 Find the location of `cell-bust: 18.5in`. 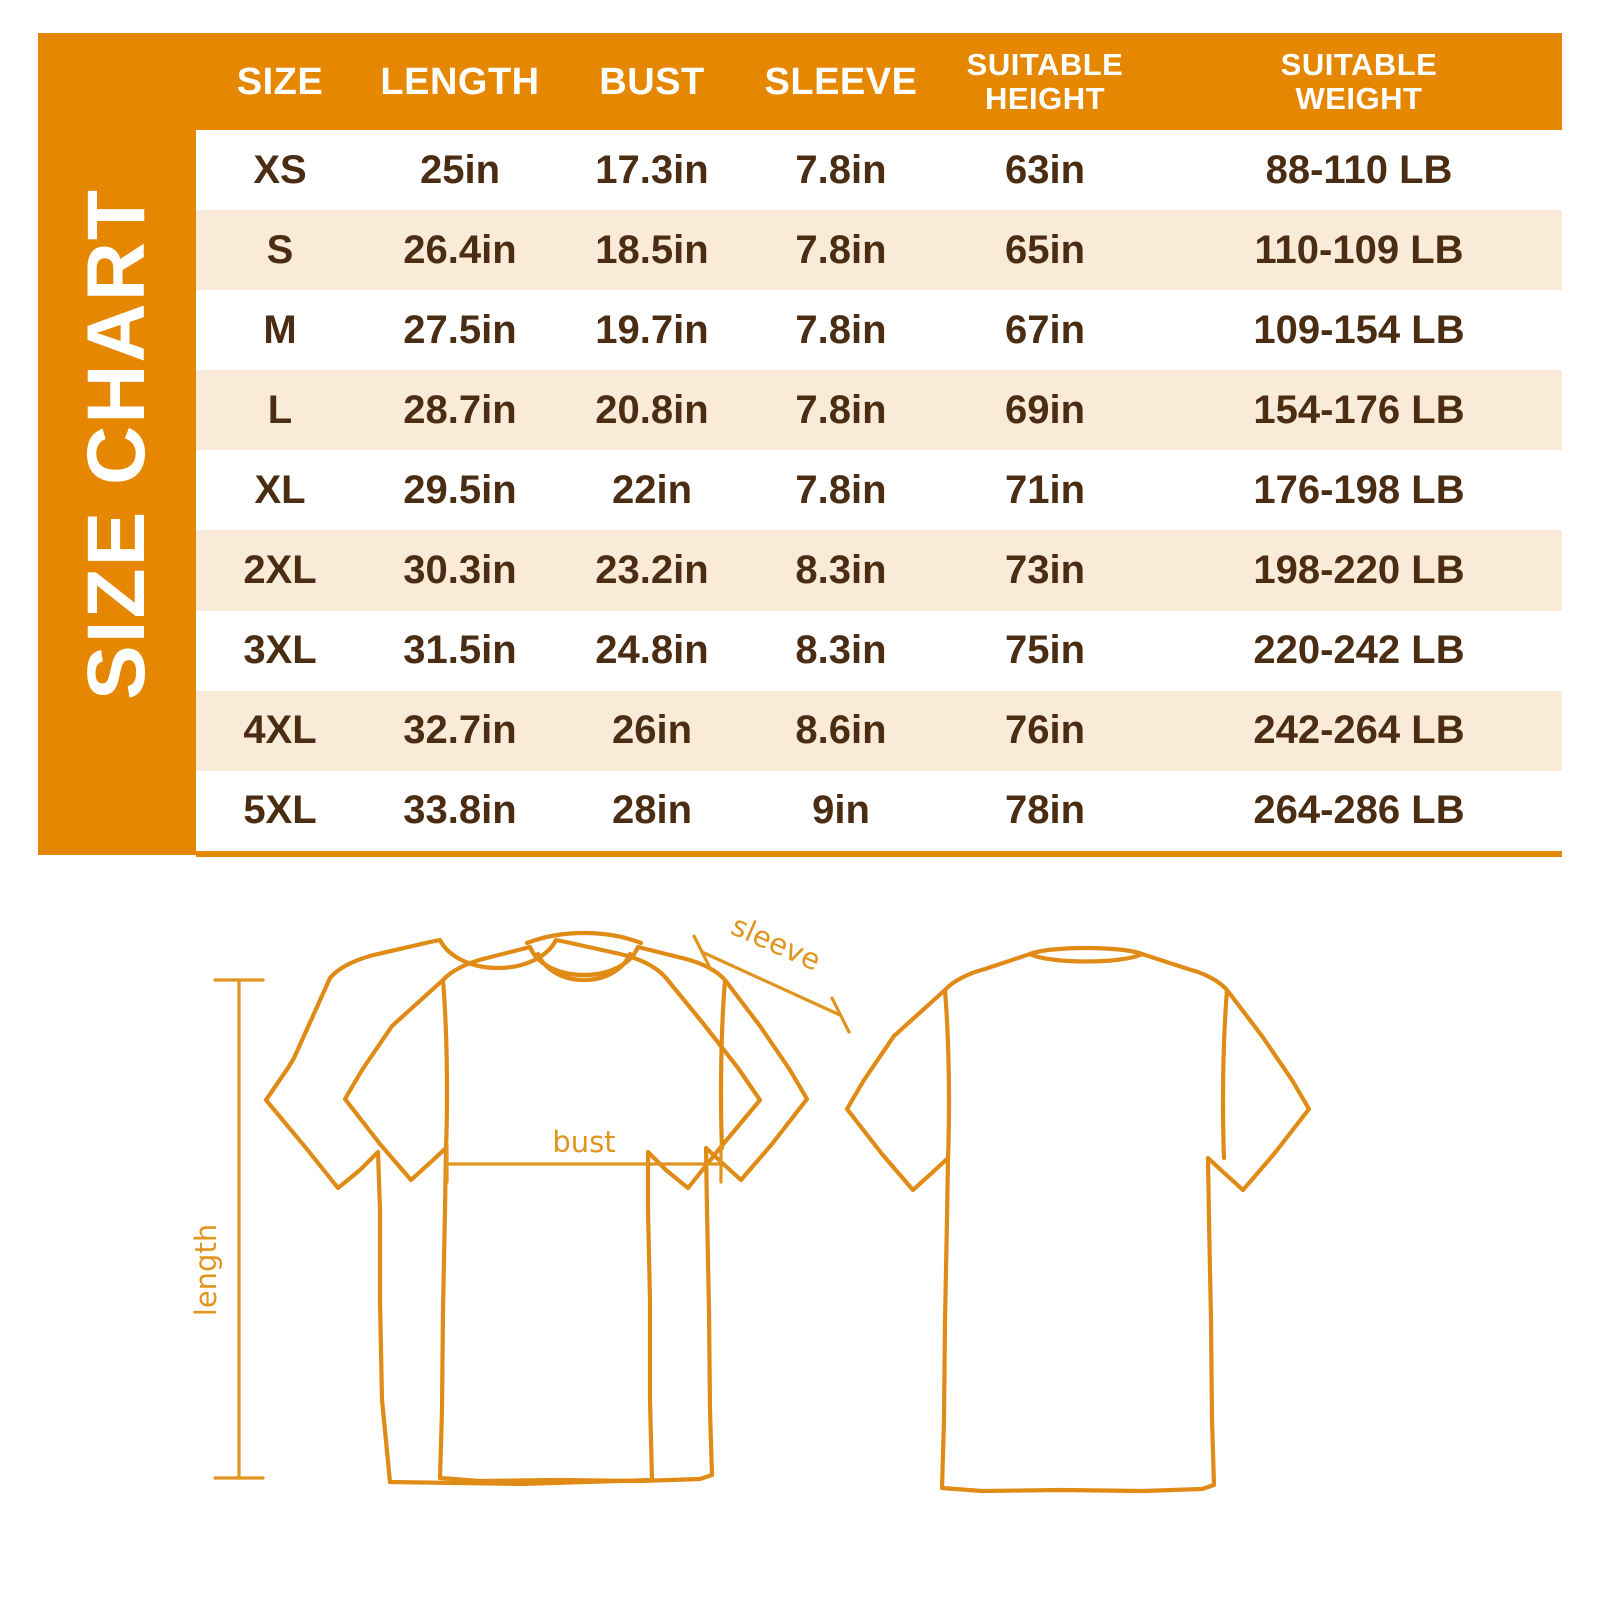

cell-bust: 18.5in is located at coordinates (652, 249).